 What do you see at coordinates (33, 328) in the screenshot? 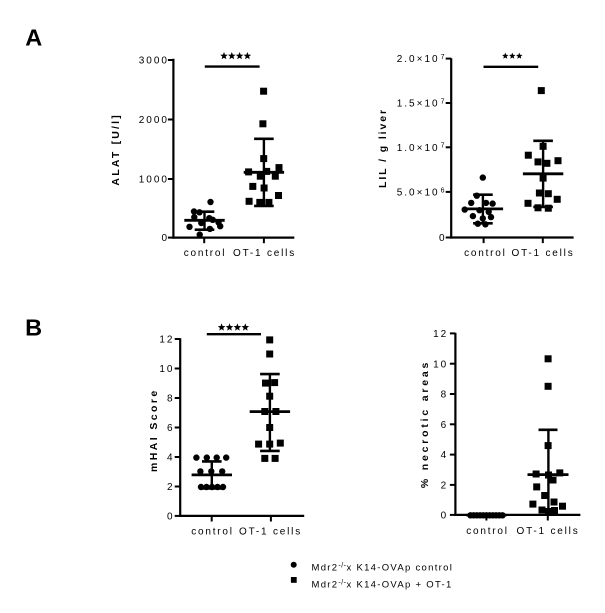
I see `svg-text: B` at bounding box center [33, 328].